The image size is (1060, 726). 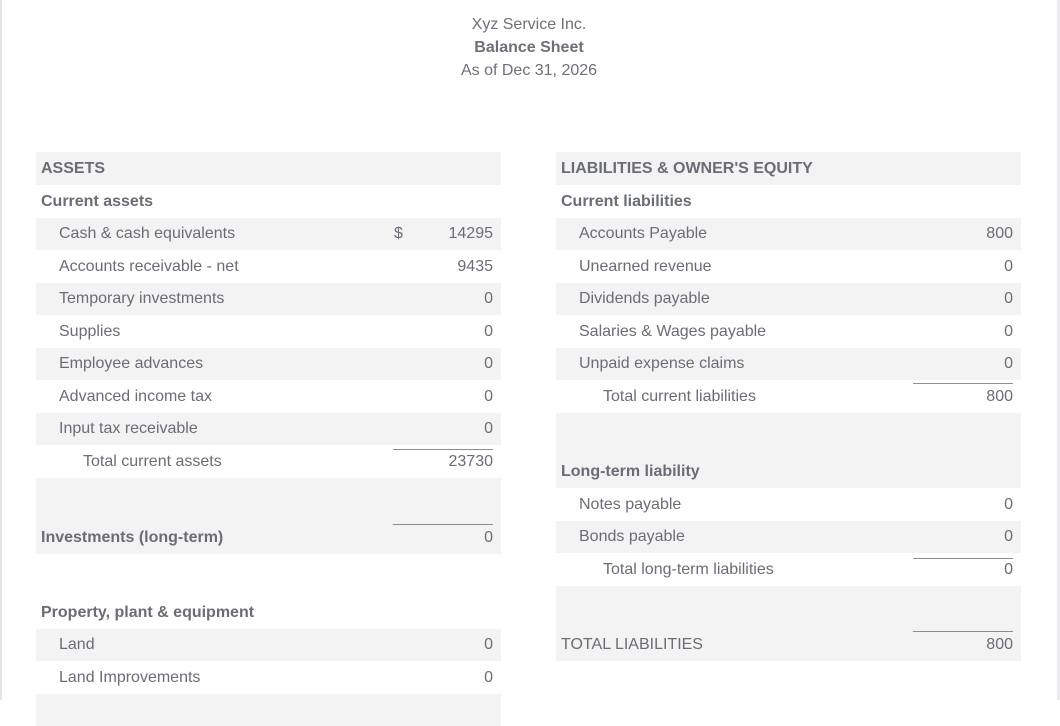 I want to click on liability-row-dividends-payable: Dividends payable 0, so click(x=788, y=299).